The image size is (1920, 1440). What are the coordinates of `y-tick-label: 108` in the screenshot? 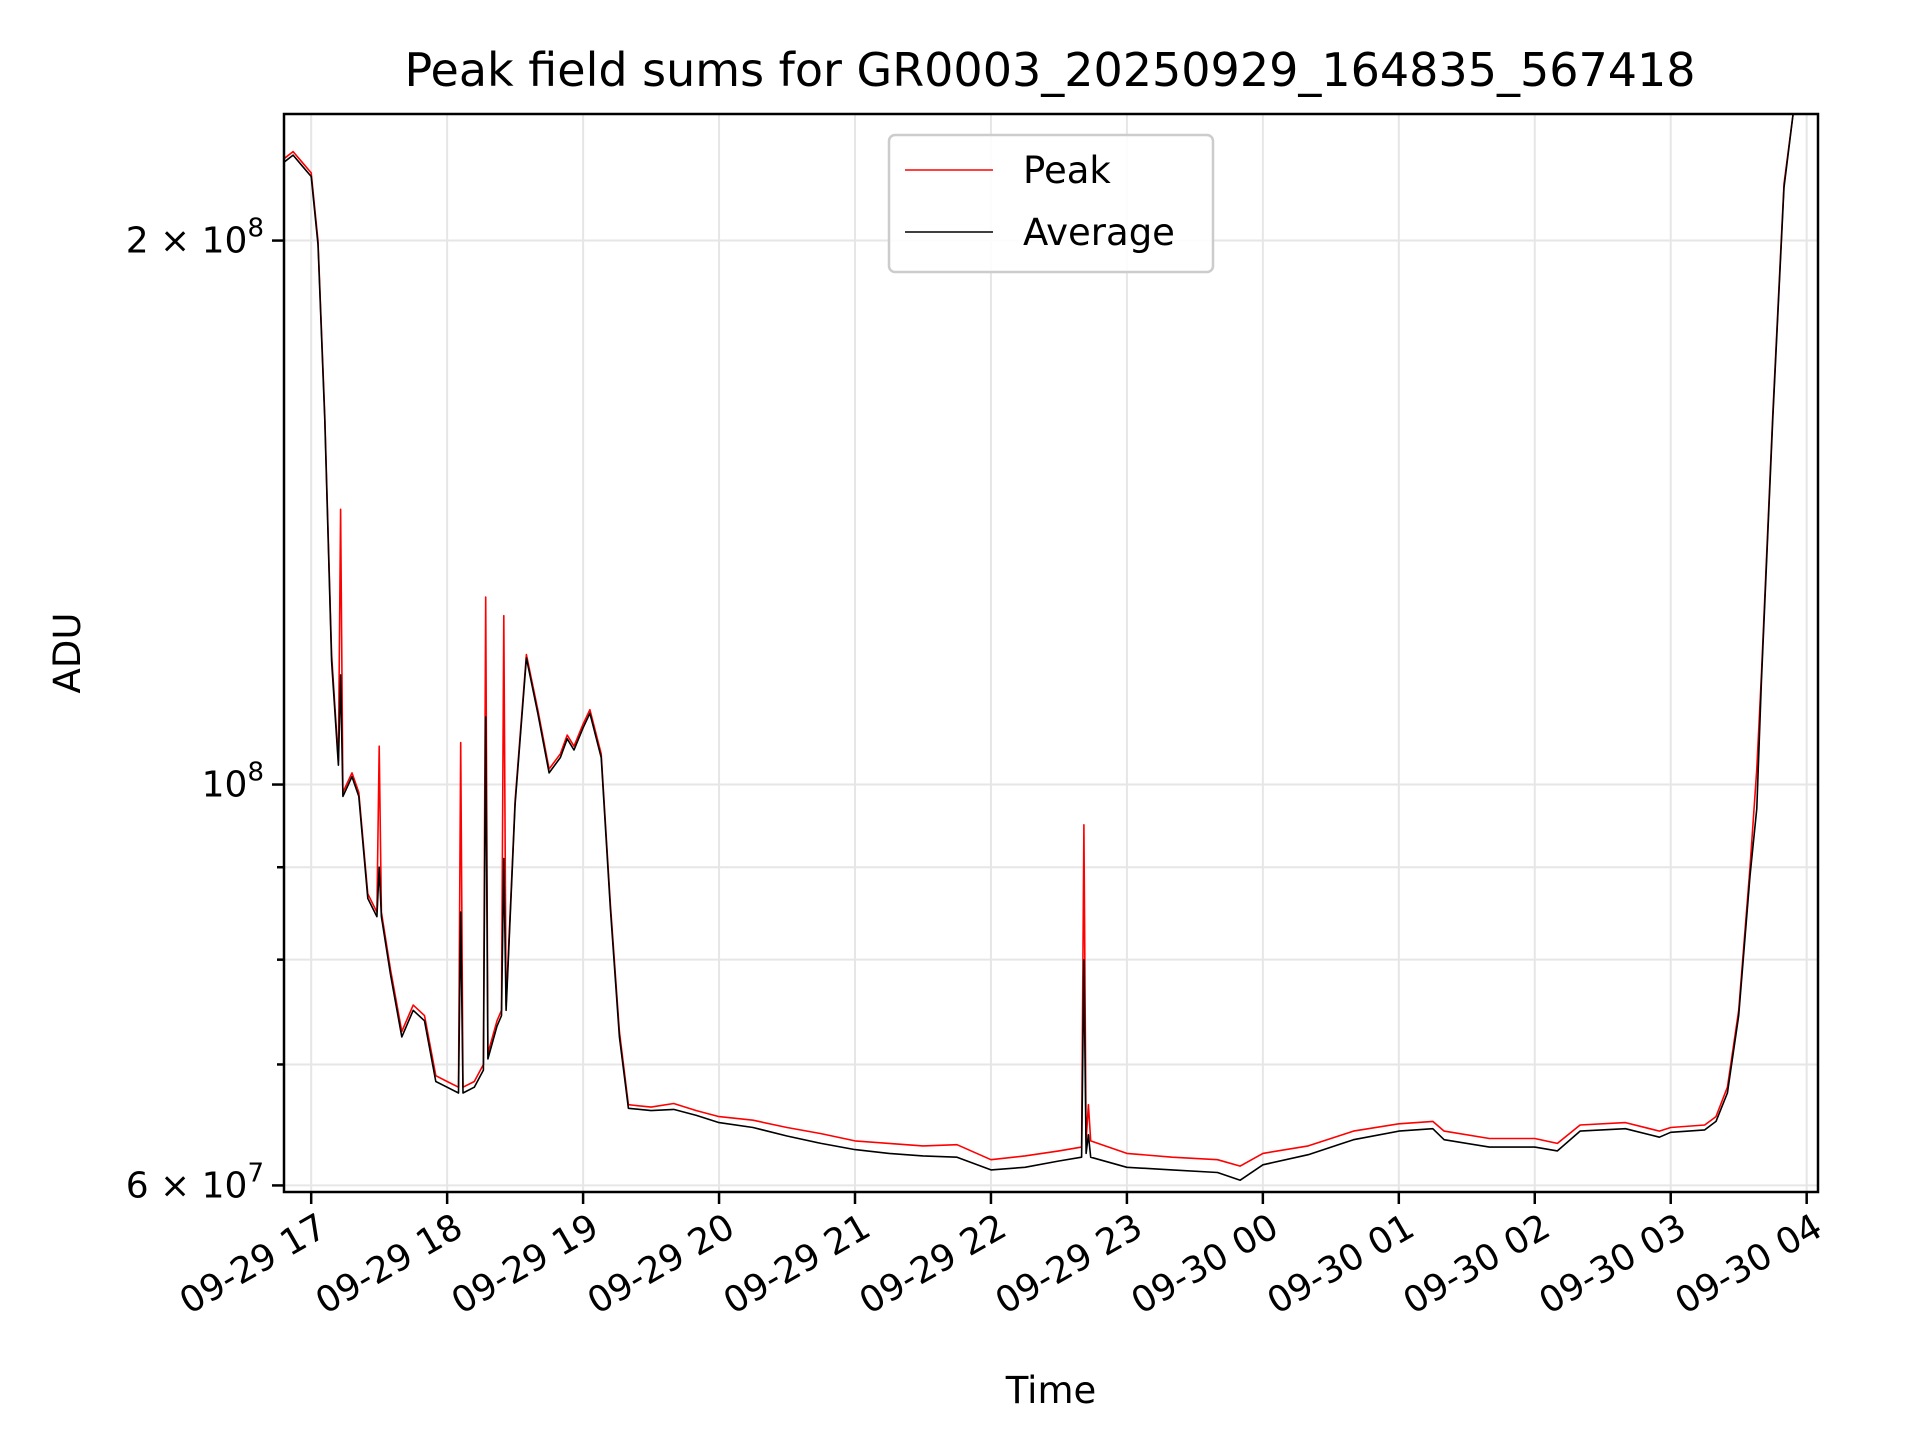 It's located at (233, 782).